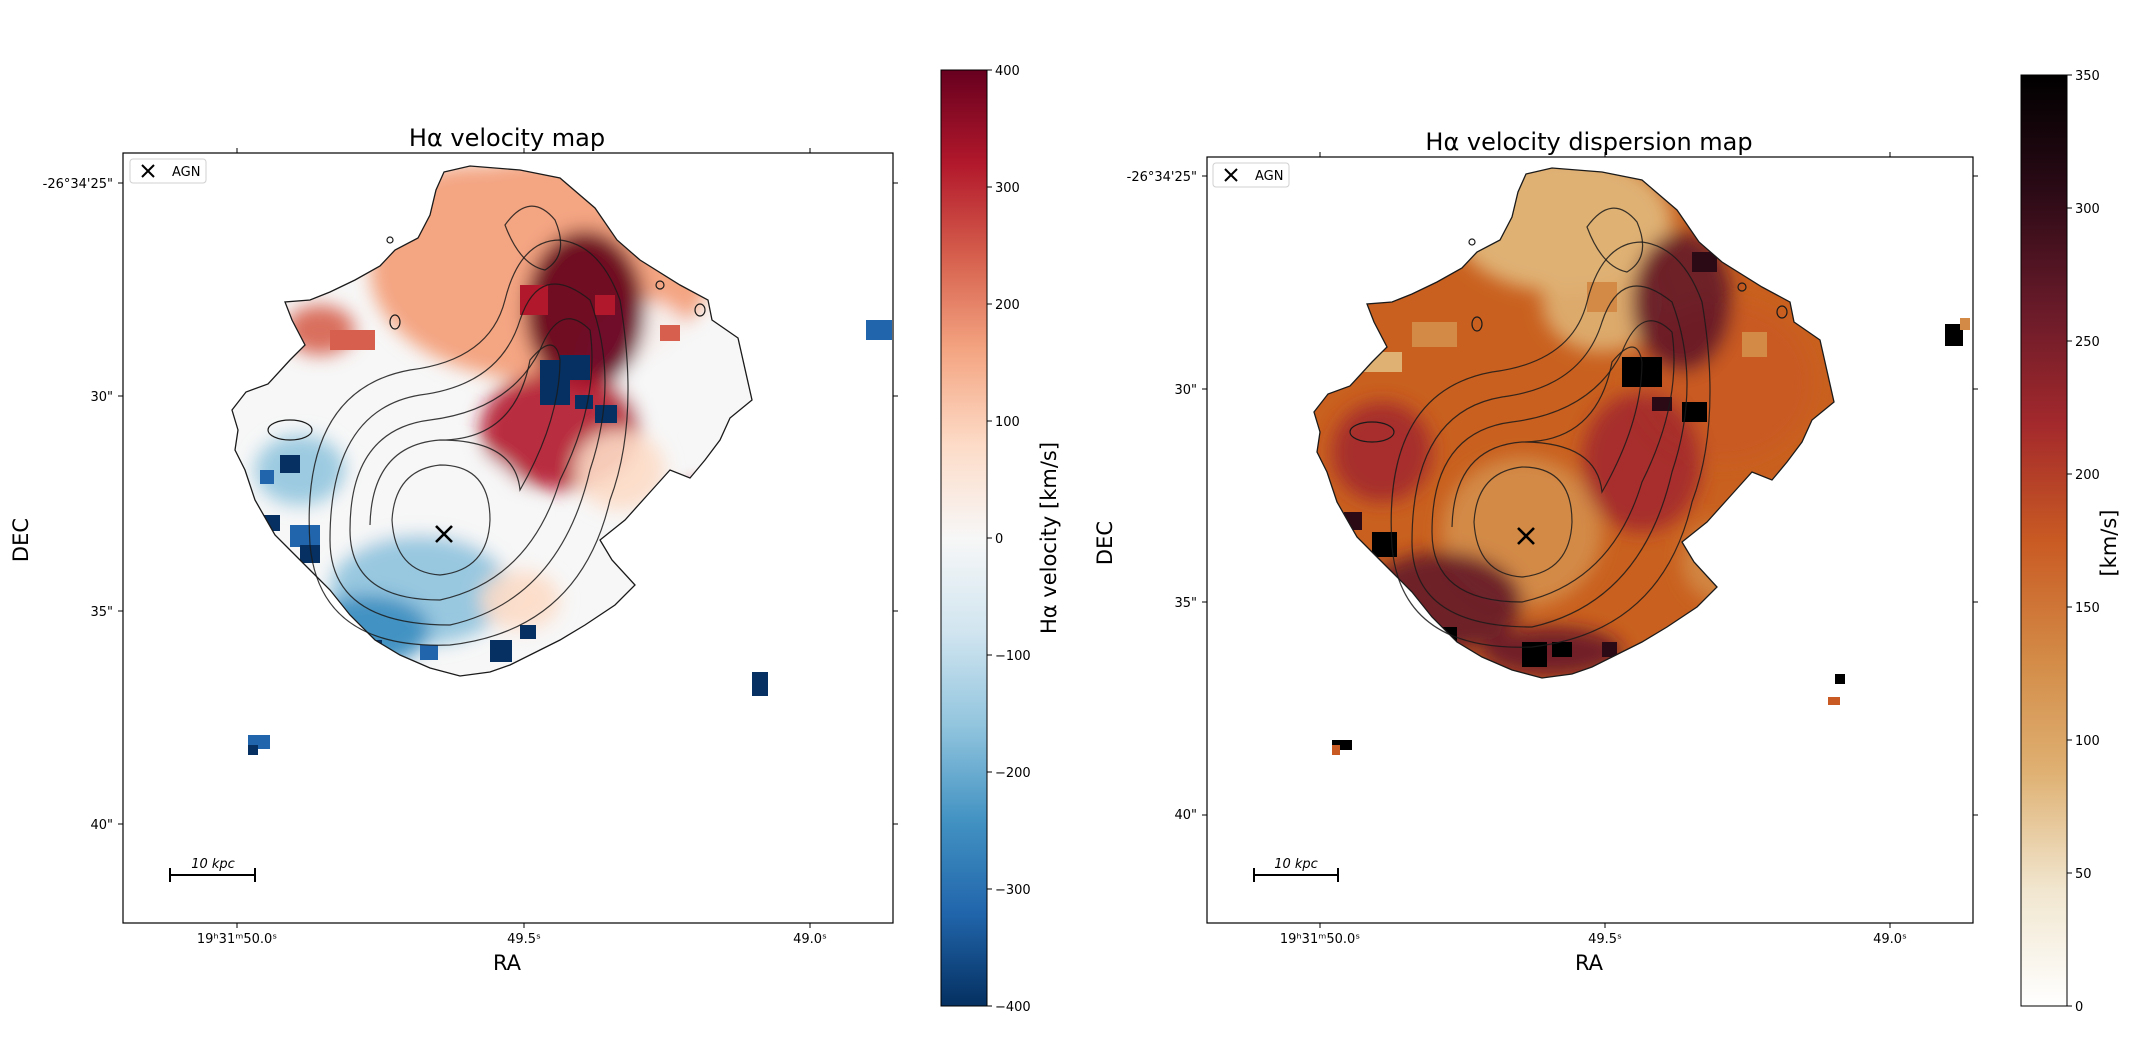  I want to click on colorbar-tick-label: 0, so click(2079, 1007).